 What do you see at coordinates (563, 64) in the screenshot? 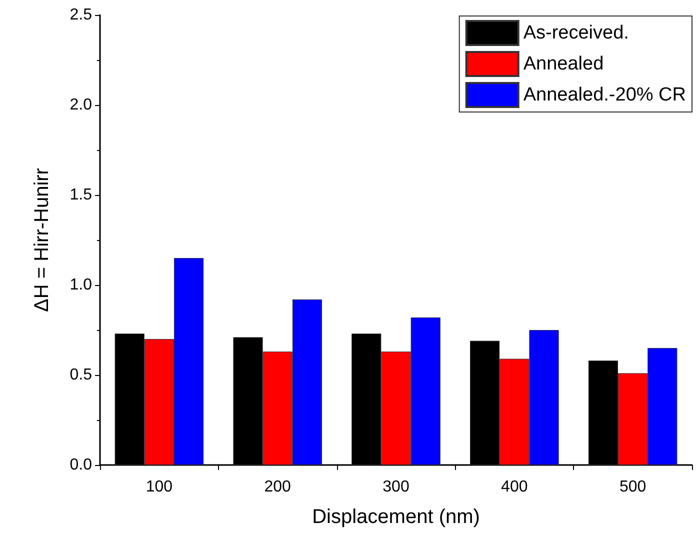
I see `legend-label: Annealed` at bounding box center [563, 64].